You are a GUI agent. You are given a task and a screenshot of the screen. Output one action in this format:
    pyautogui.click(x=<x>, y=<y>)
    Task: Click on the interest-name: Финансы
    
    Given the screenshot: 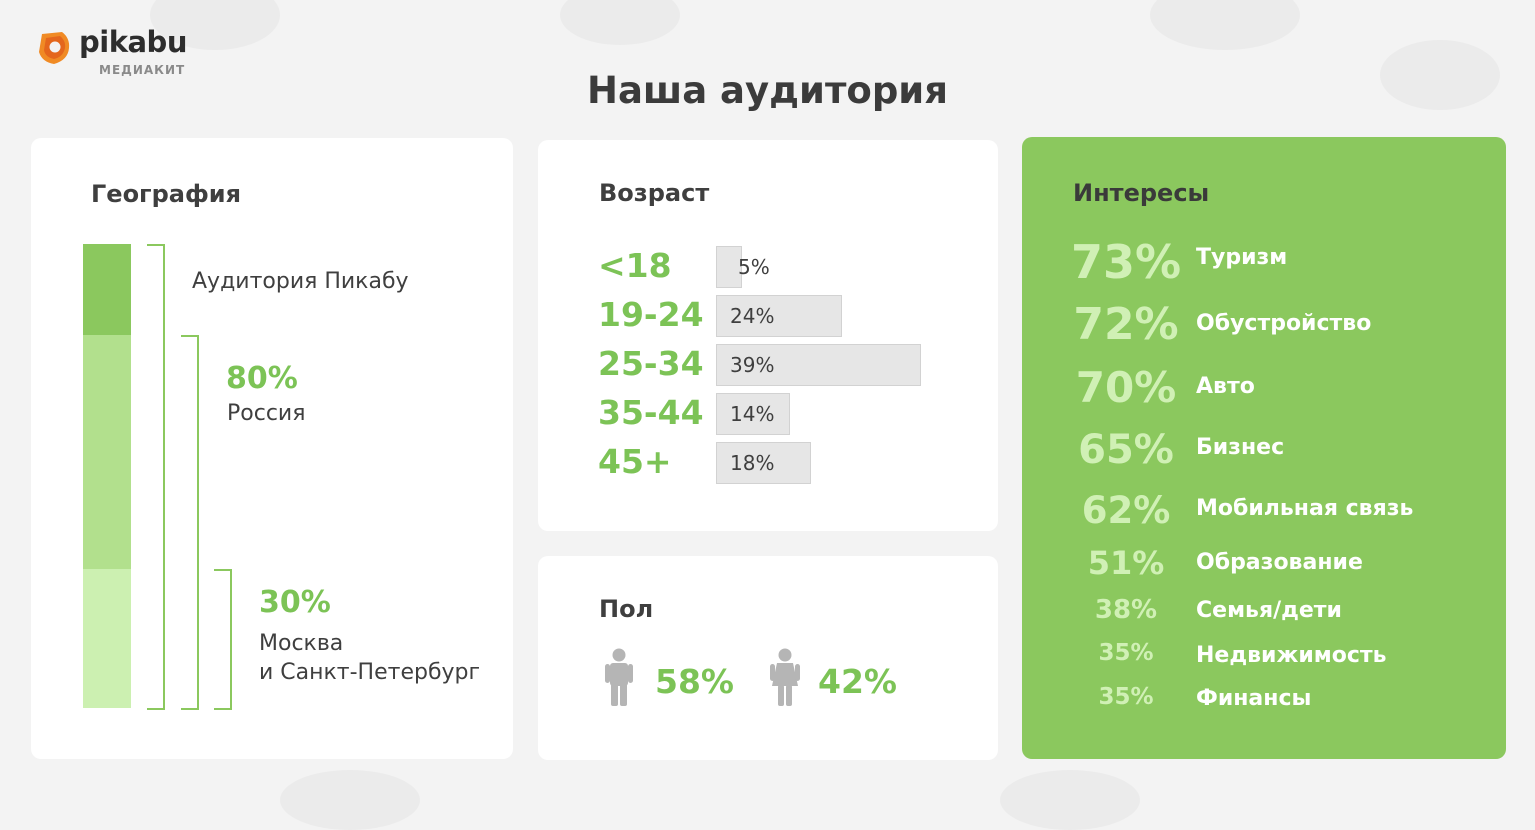 What is the action you would take?
    pyautogui.click(x=1254, y=698)
    